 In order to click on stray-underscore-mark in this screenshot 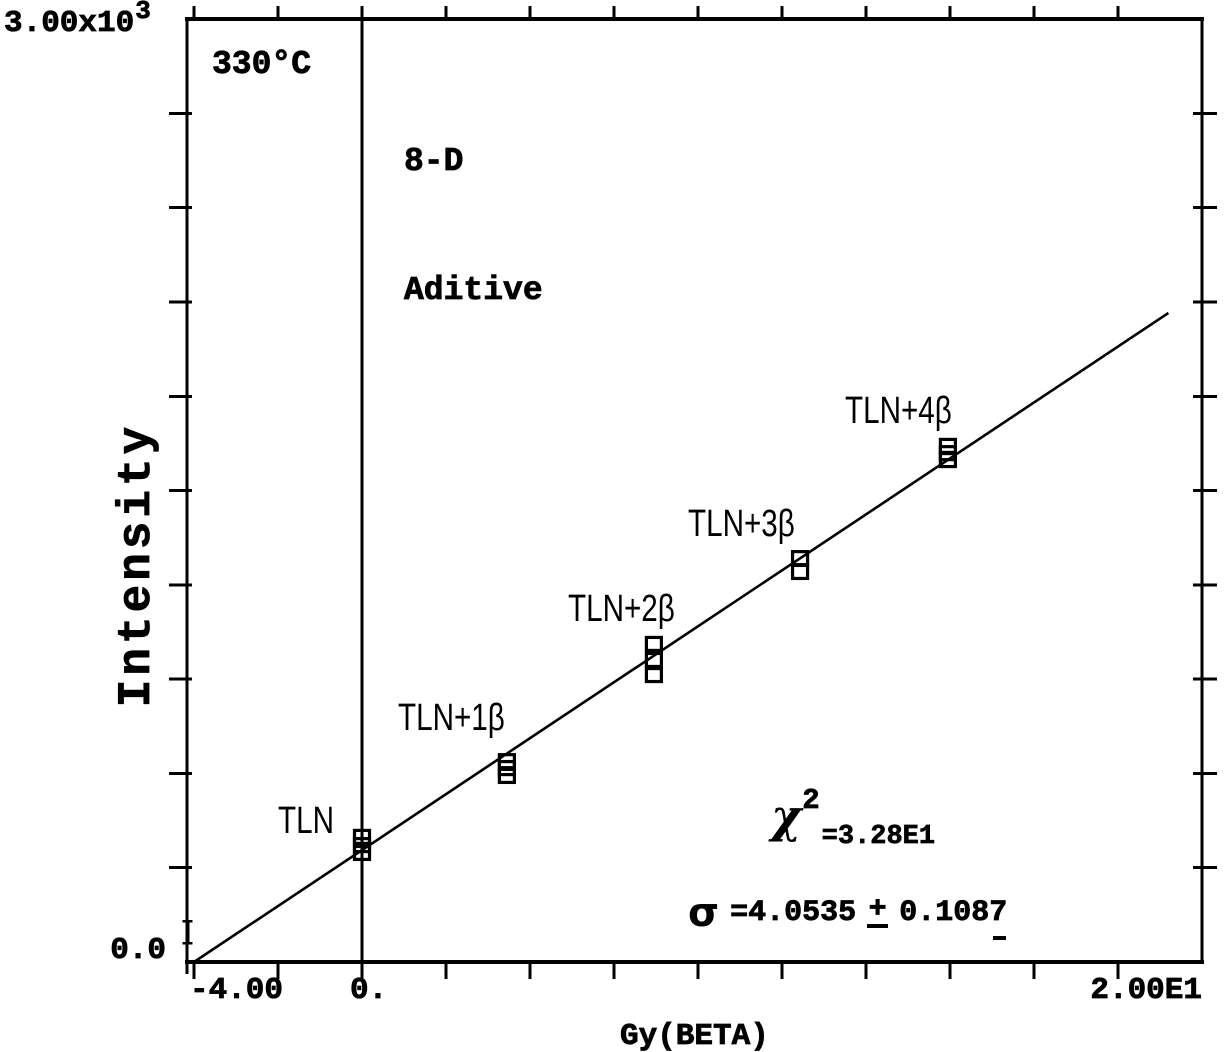, I will do `click(999, 938)`.